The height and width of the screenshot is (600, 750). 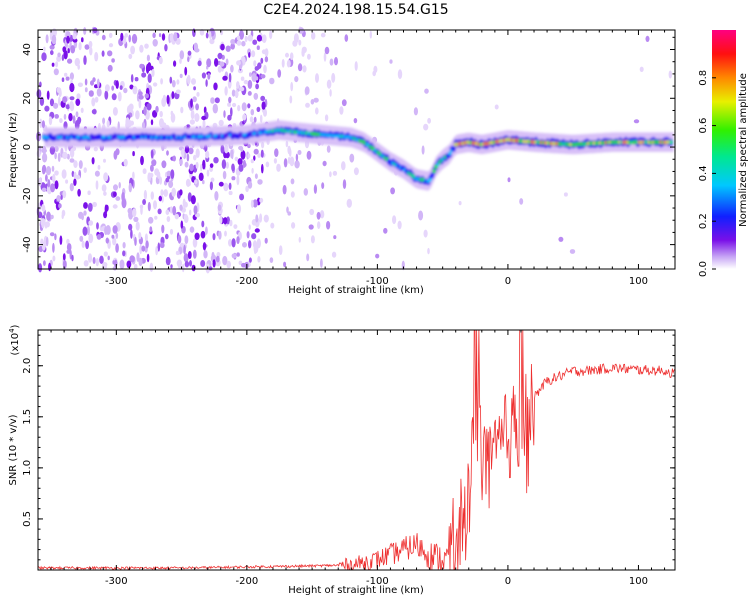 What do you see at coordinates (724, 149) in the screenshot?
I see `colorbar-gradient` at bounding box center [724, 149].